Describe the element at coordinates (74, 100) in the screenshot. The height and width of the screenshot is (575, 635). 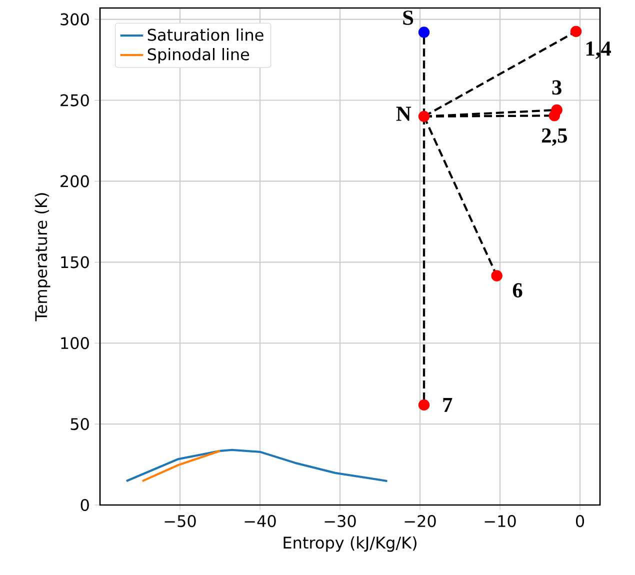
I see `y-tick-label: 250` at that location.